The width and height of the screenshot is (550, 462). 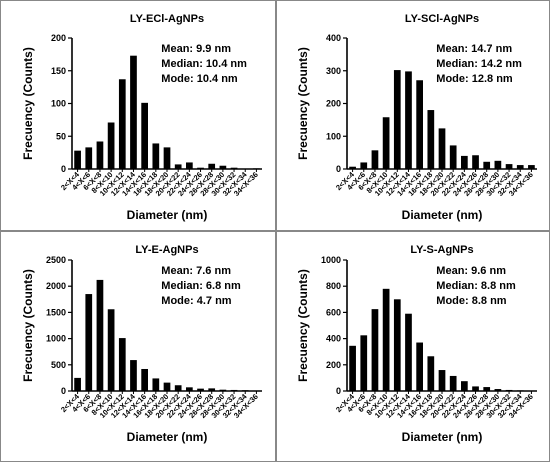 What do you see at coordinates (333, 286) in the screenshot?
I see `y-tick-label: 800` at bounding box center [333, 286].